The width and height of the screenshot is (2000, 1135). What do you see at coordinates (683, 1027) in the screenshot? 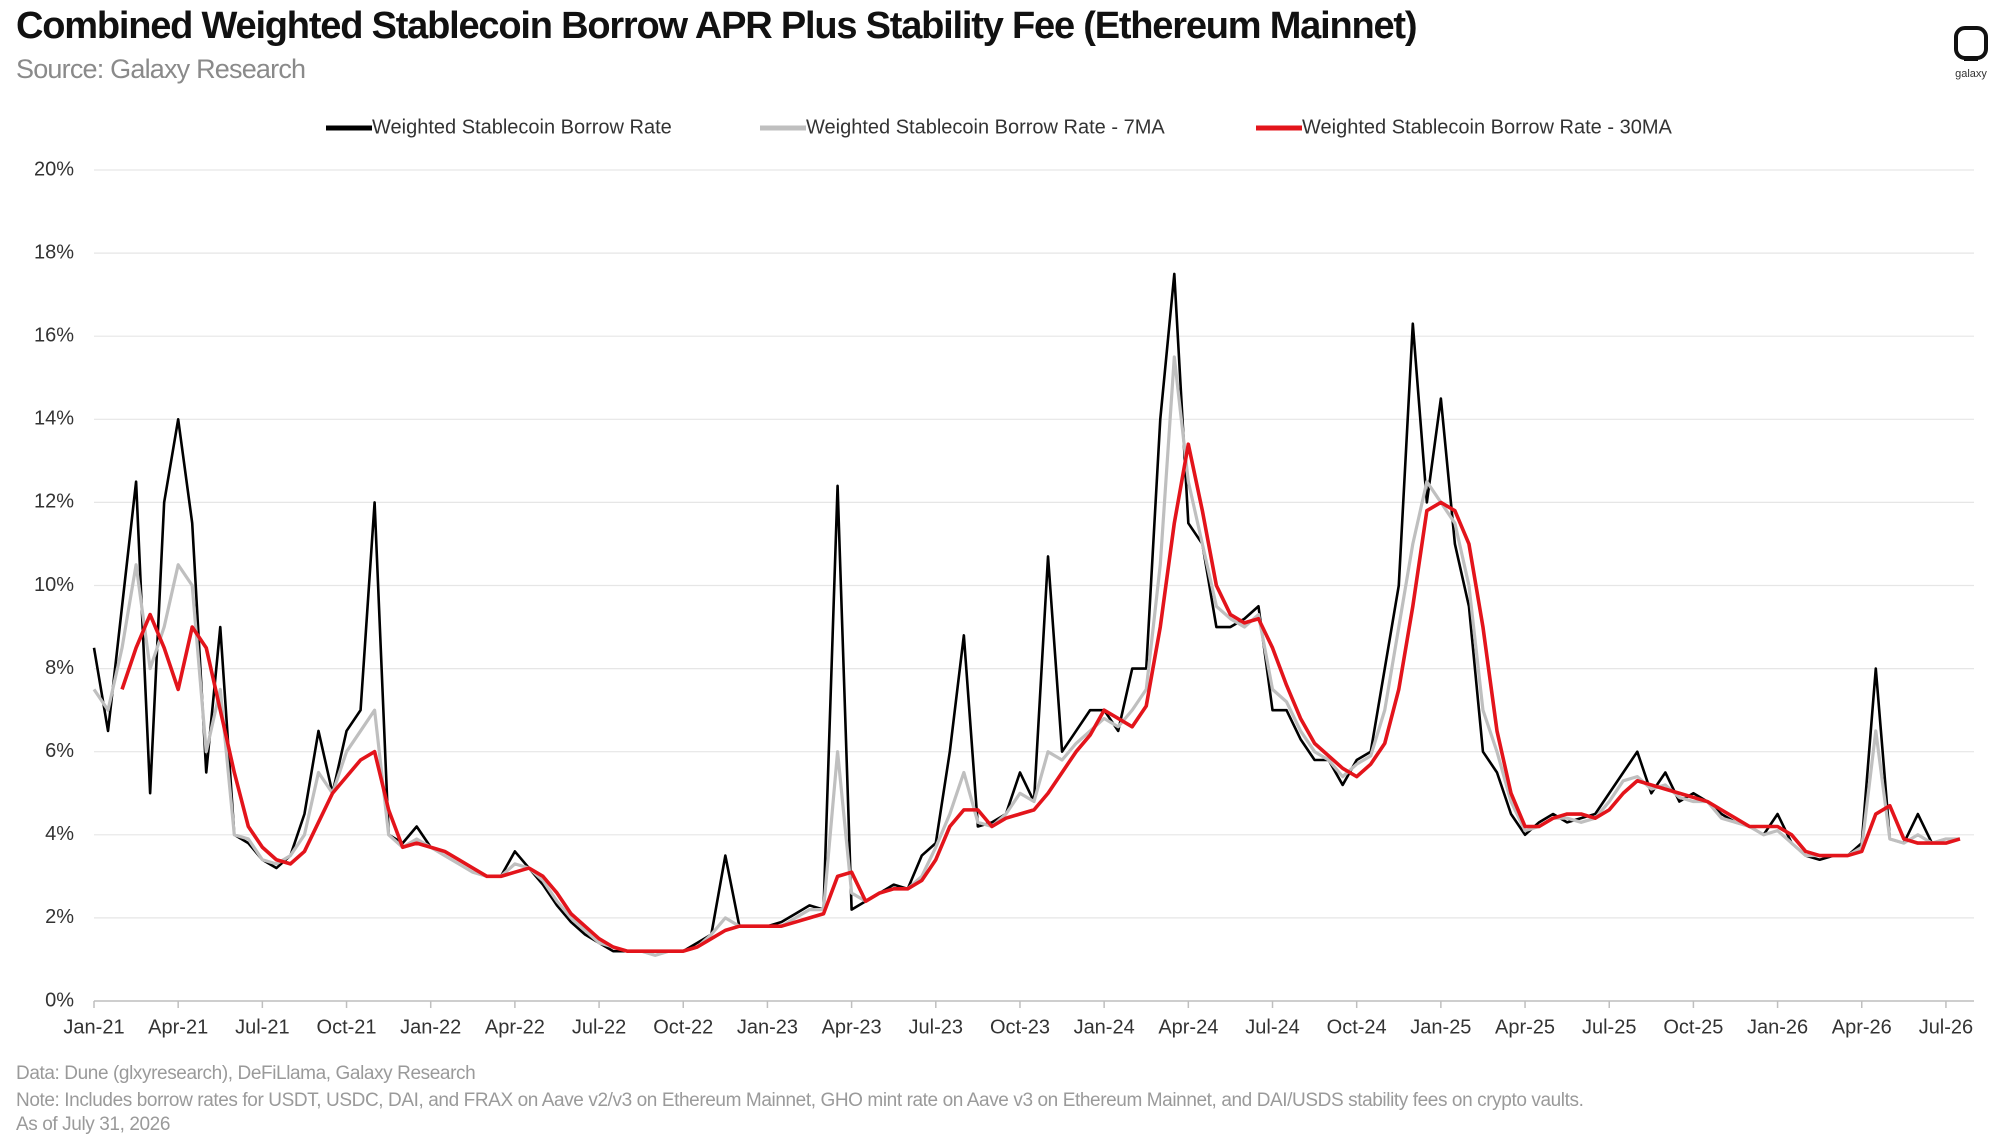
I see `x-tick-label: Oct-22` at bounding box center [683, 1027].